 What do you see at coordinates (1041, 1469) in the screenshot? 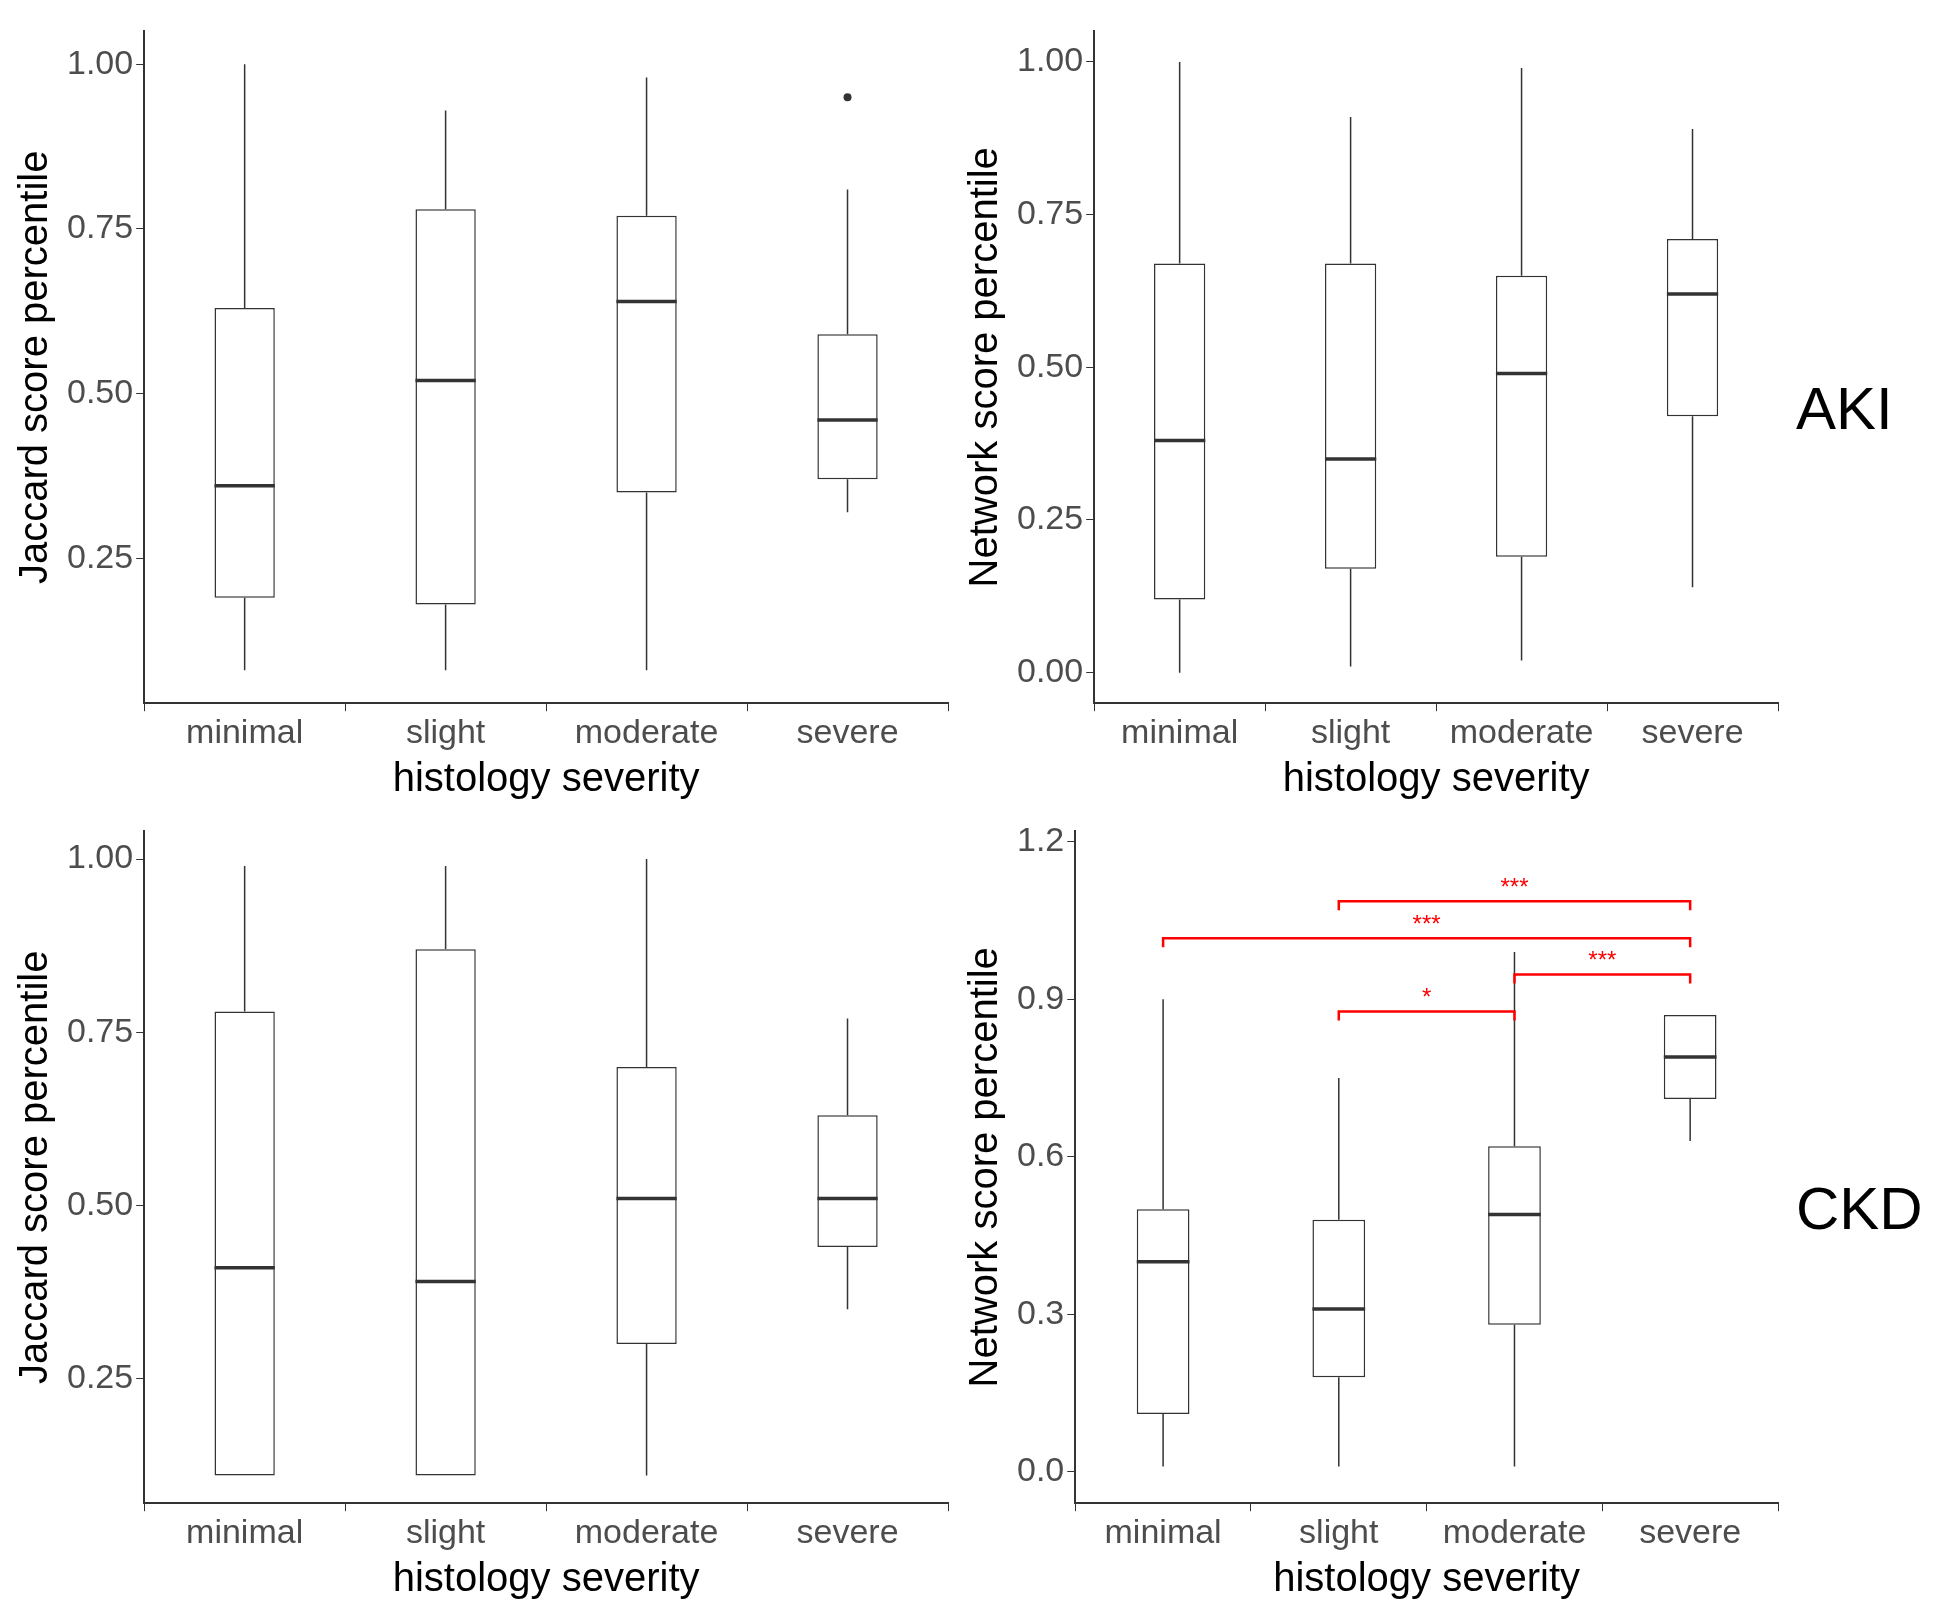
I see `y-tick-label: 0.0` at bounding box center [1041, 1469].